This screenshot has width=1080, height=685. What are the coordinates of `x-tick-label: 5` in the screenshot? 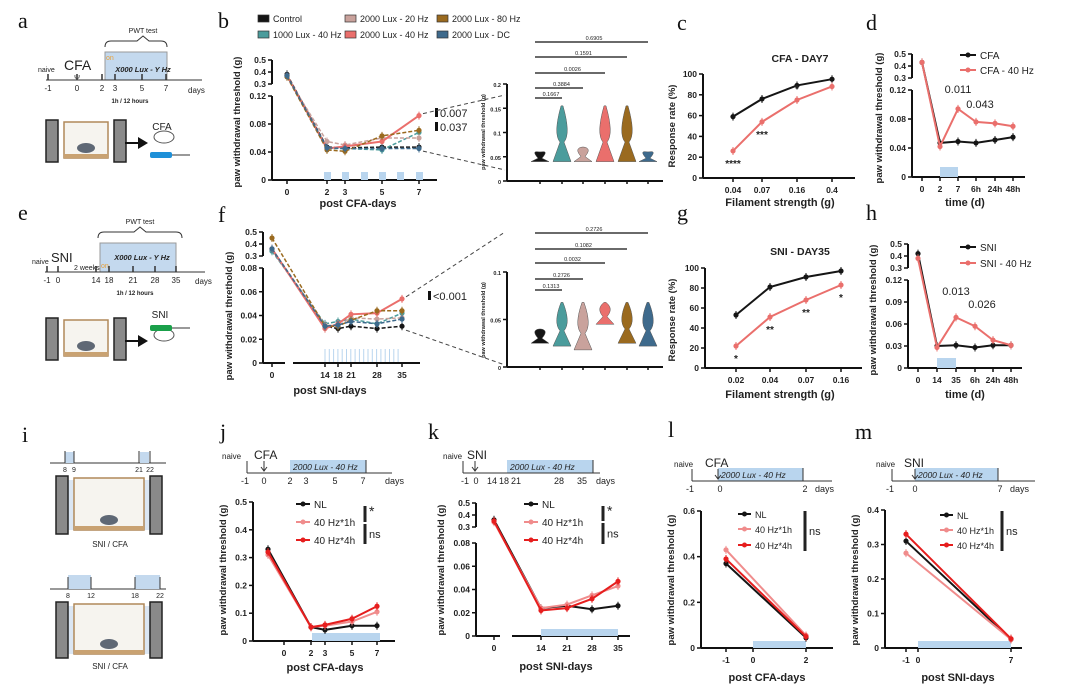 It's located at (352, 653).